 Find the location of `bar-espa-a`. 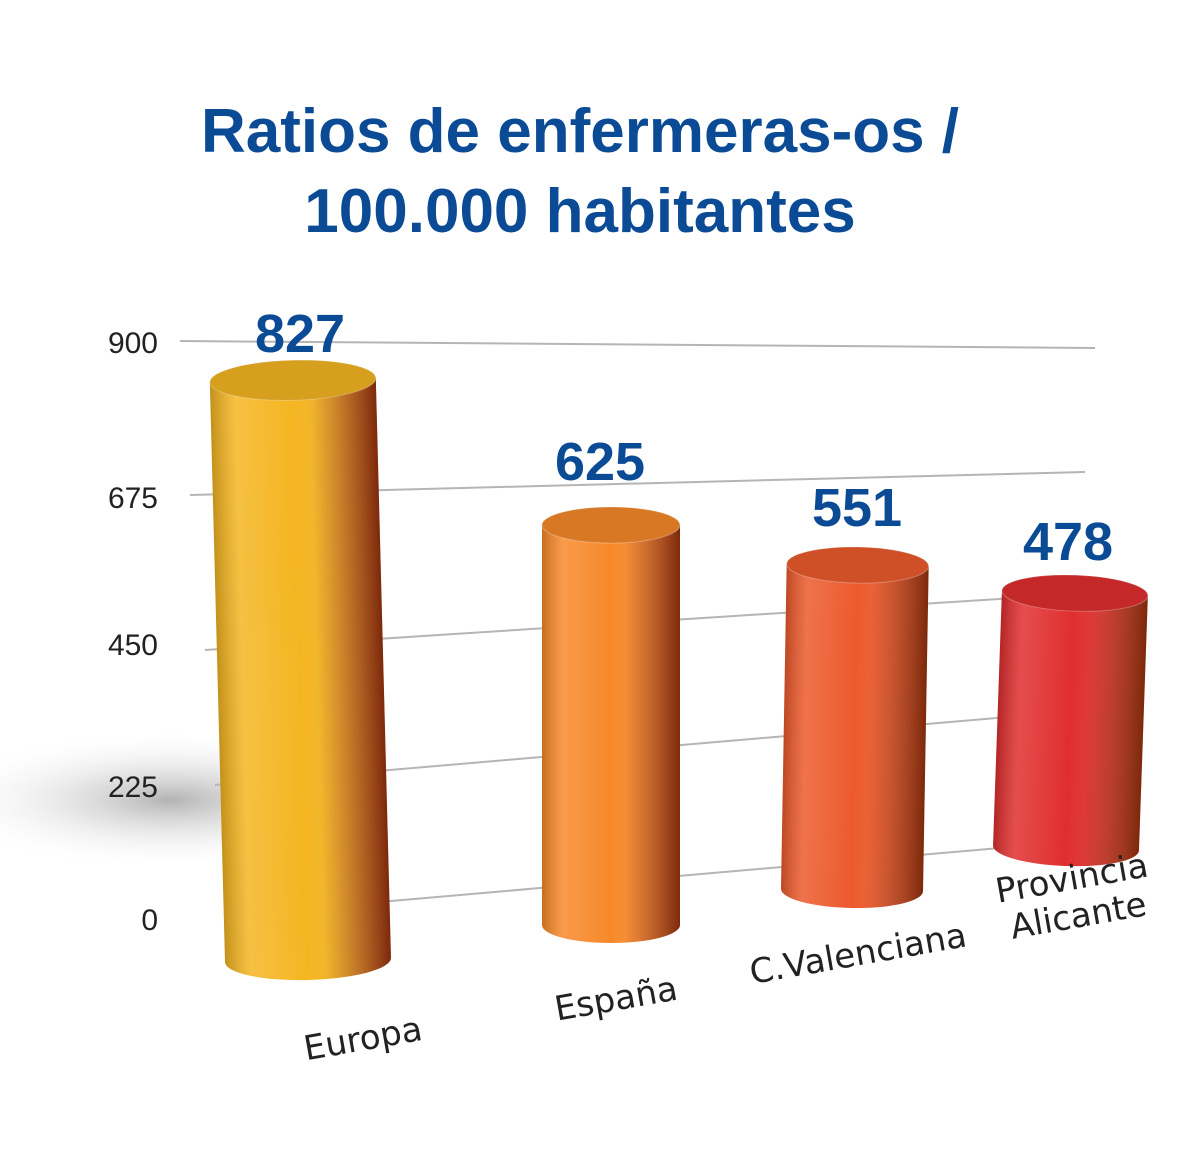

bar-espa-a is located at coordinates (611, 724).